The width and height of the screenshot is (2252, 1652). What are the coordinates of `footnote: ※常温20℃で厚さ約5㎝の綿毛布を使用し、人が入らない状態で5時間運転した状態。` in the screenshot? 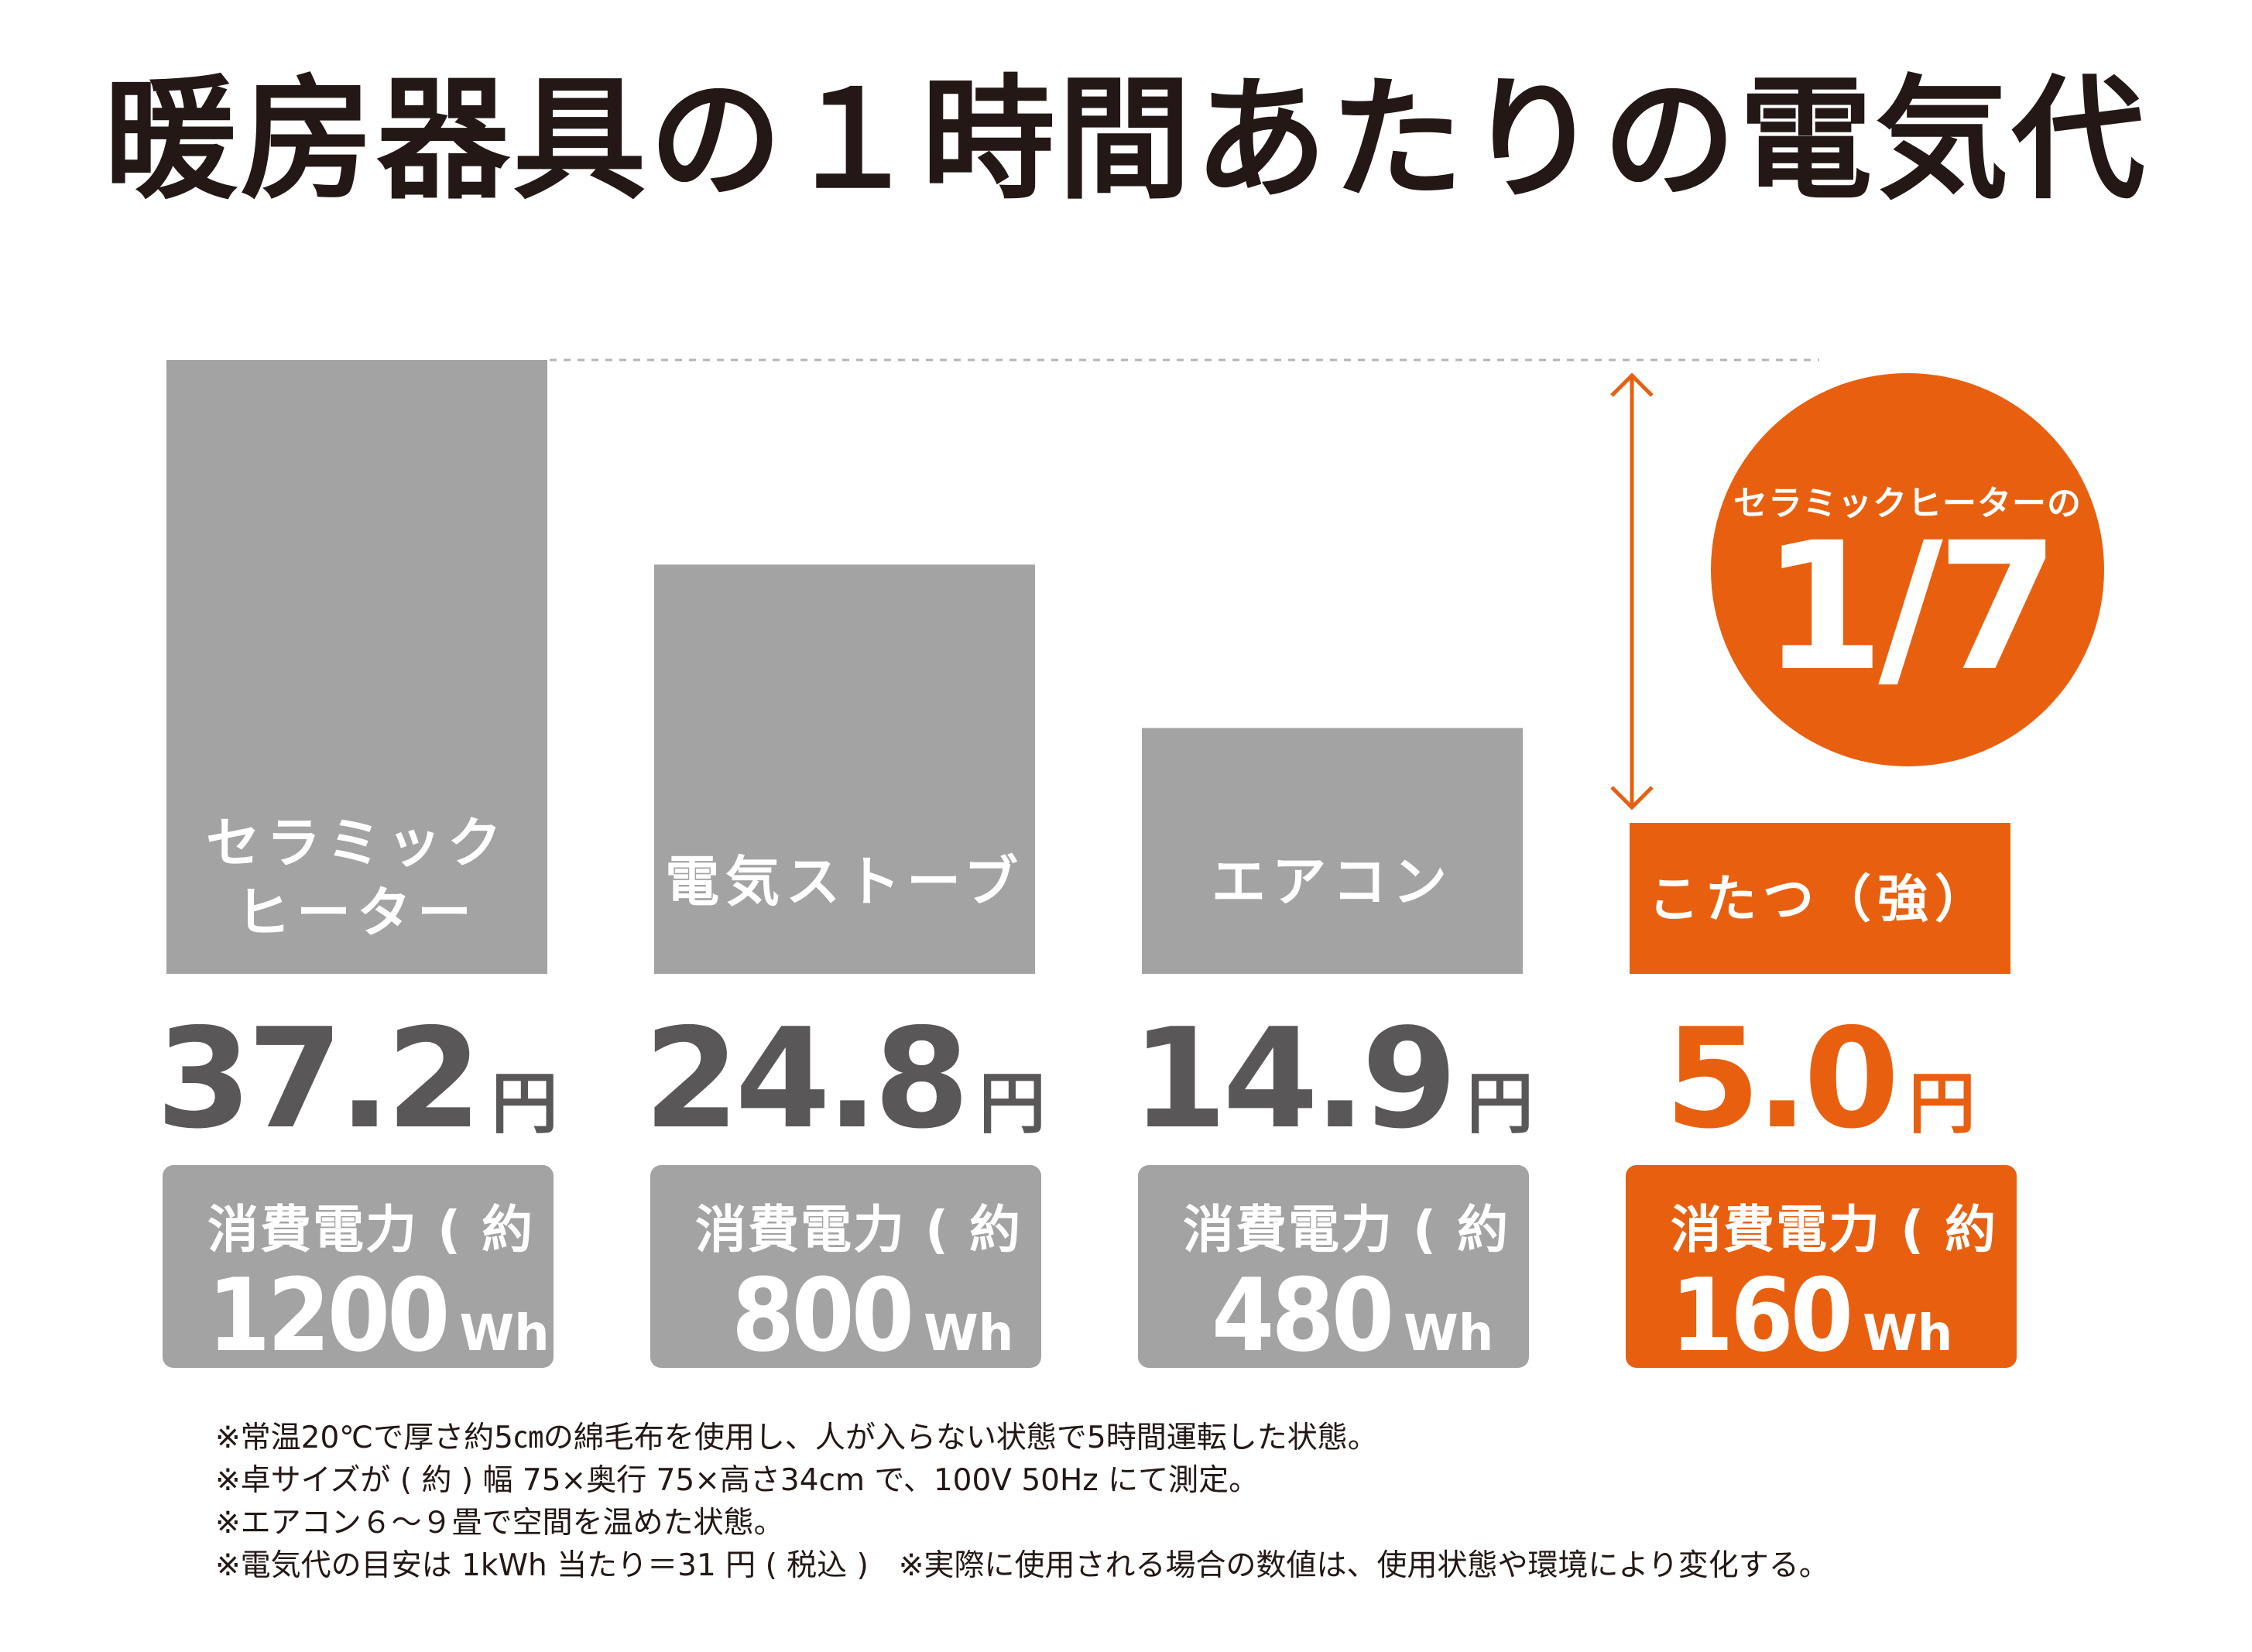 It's located at (796, 1438).